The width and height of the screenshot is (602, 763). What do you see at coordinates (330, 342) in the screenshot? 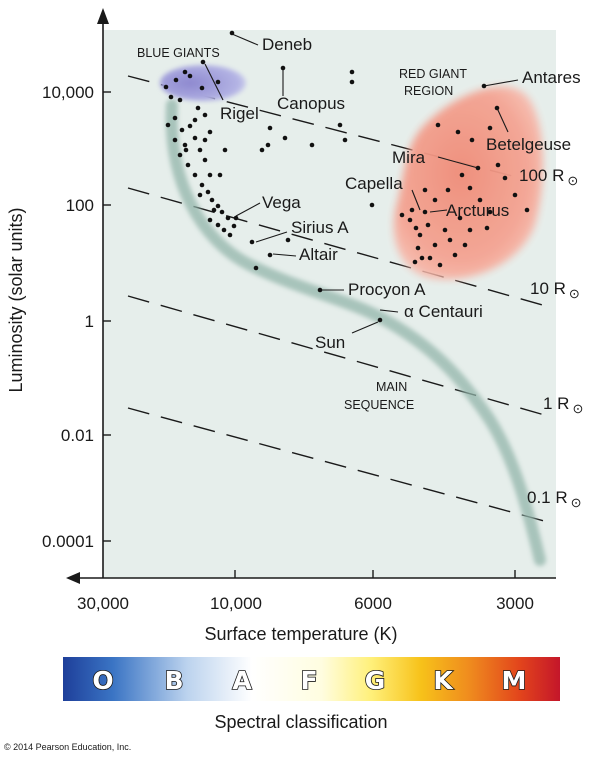
I see `star-label-sun: Sun` at bounding box center [330, 342].